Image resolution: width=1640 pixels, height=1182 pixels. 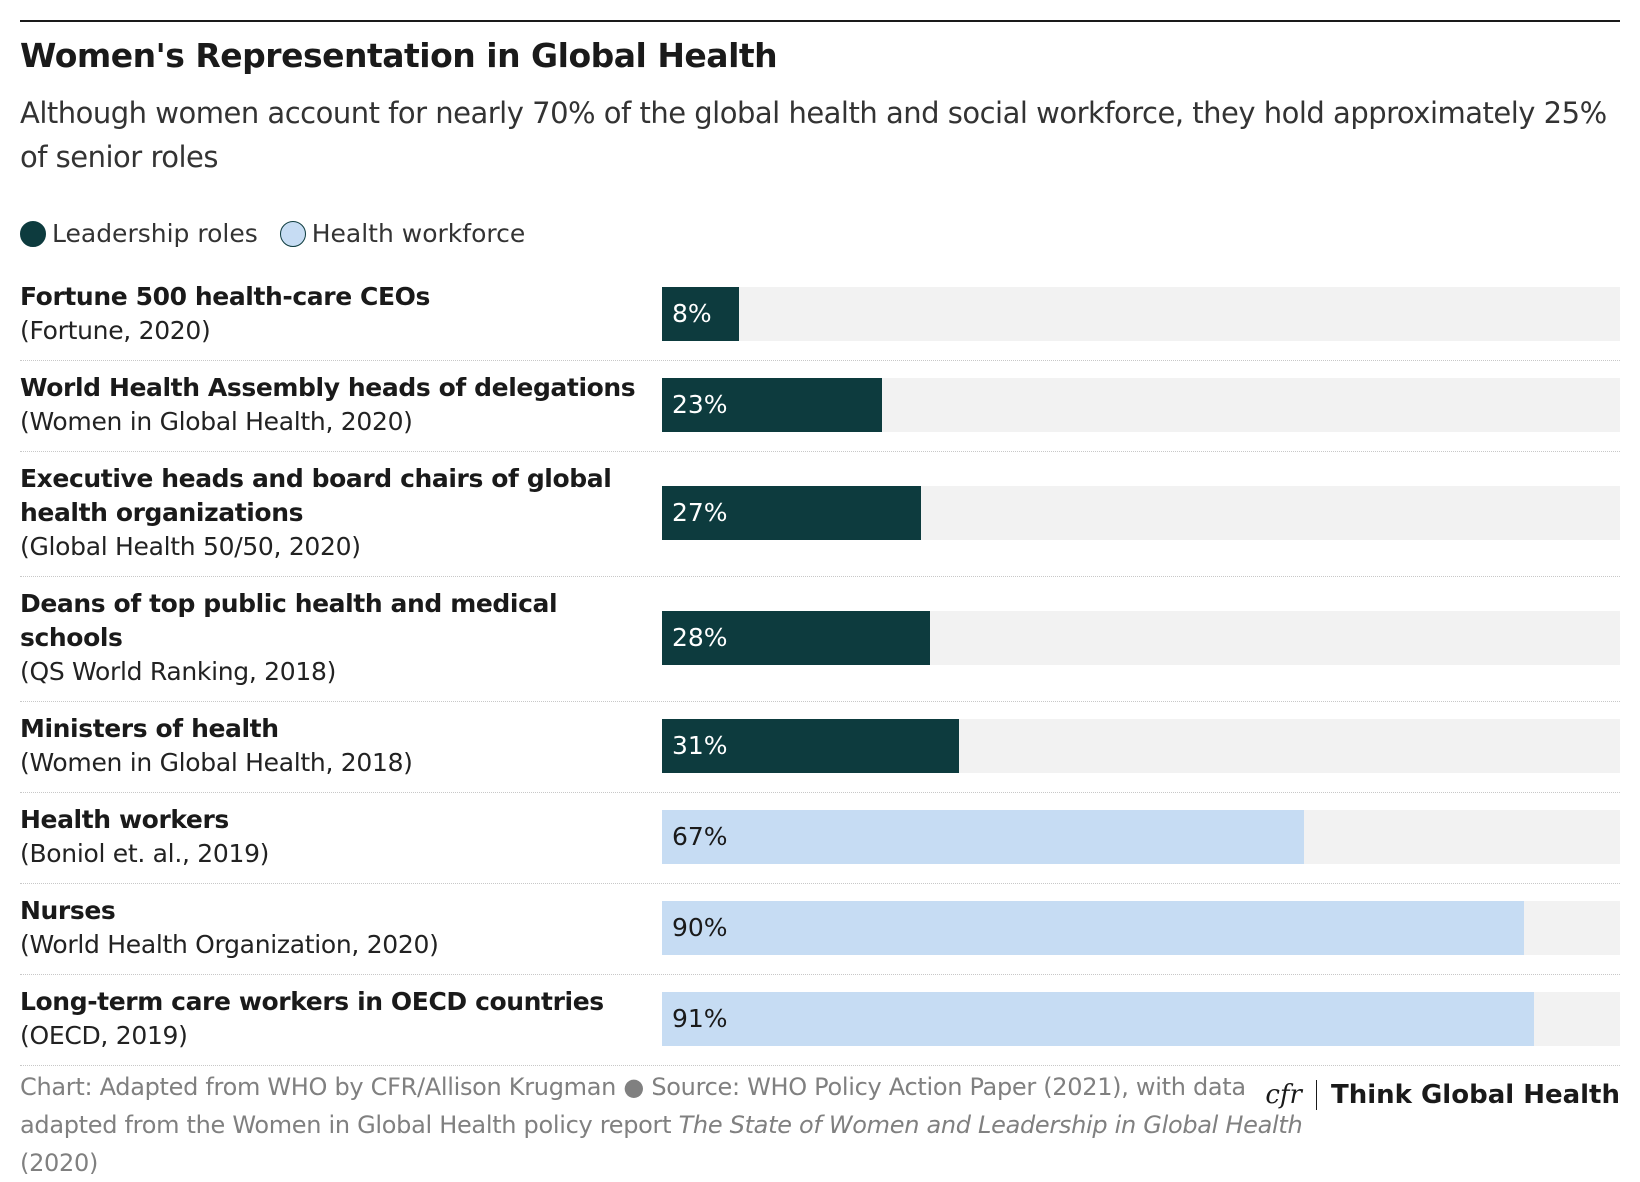 What do you see at coordinates (68, 910) in the screenshot?
I see `category-name: Nurses` at bounding box center [68, 910].